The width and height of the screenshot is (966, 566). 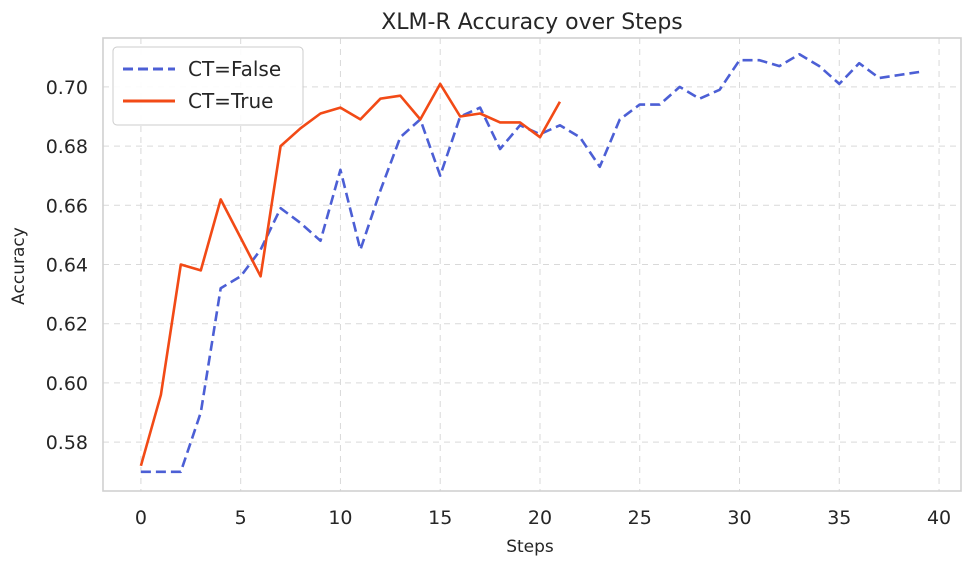 What do you see at coordinates (67, 206) in the screenshot?
I see `y-tick-label: 0.66` at bounding box center [67, 206].